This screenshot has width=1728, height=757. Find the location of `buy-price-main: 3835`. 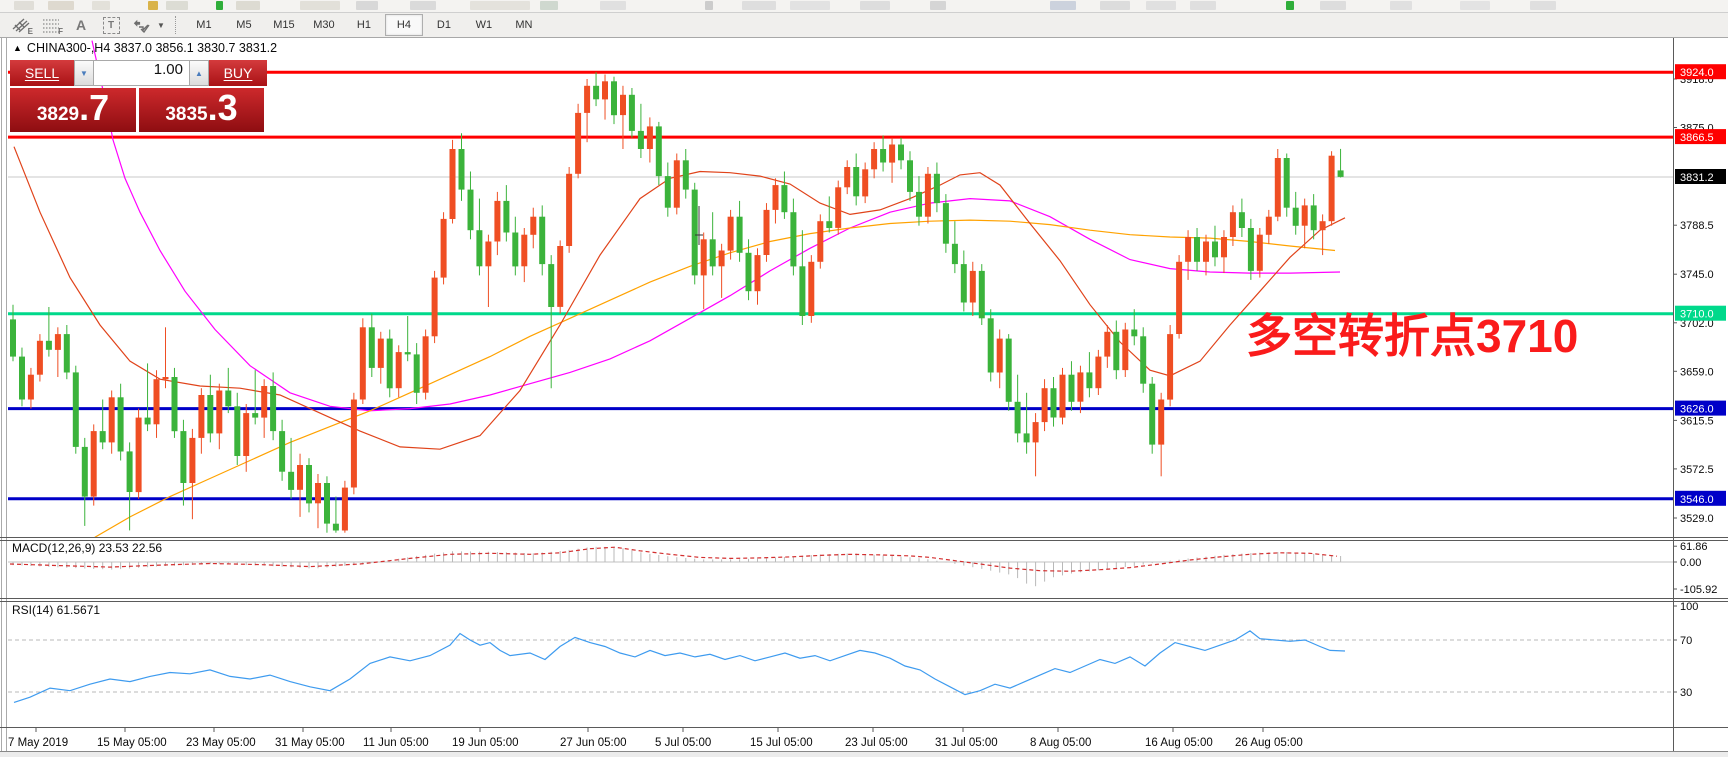

buy-price-main: 3835 is located at coordinates (186, 114).